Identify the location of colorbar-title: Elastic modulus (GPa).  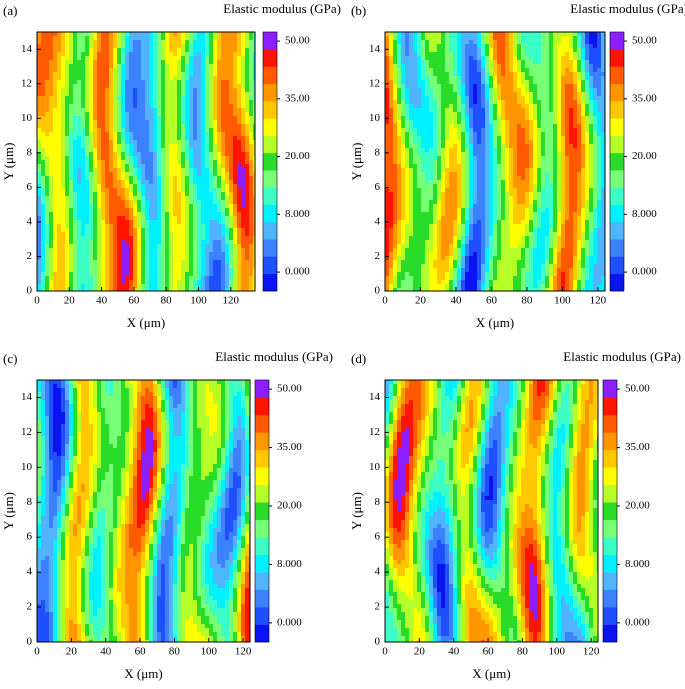
(282, 8).